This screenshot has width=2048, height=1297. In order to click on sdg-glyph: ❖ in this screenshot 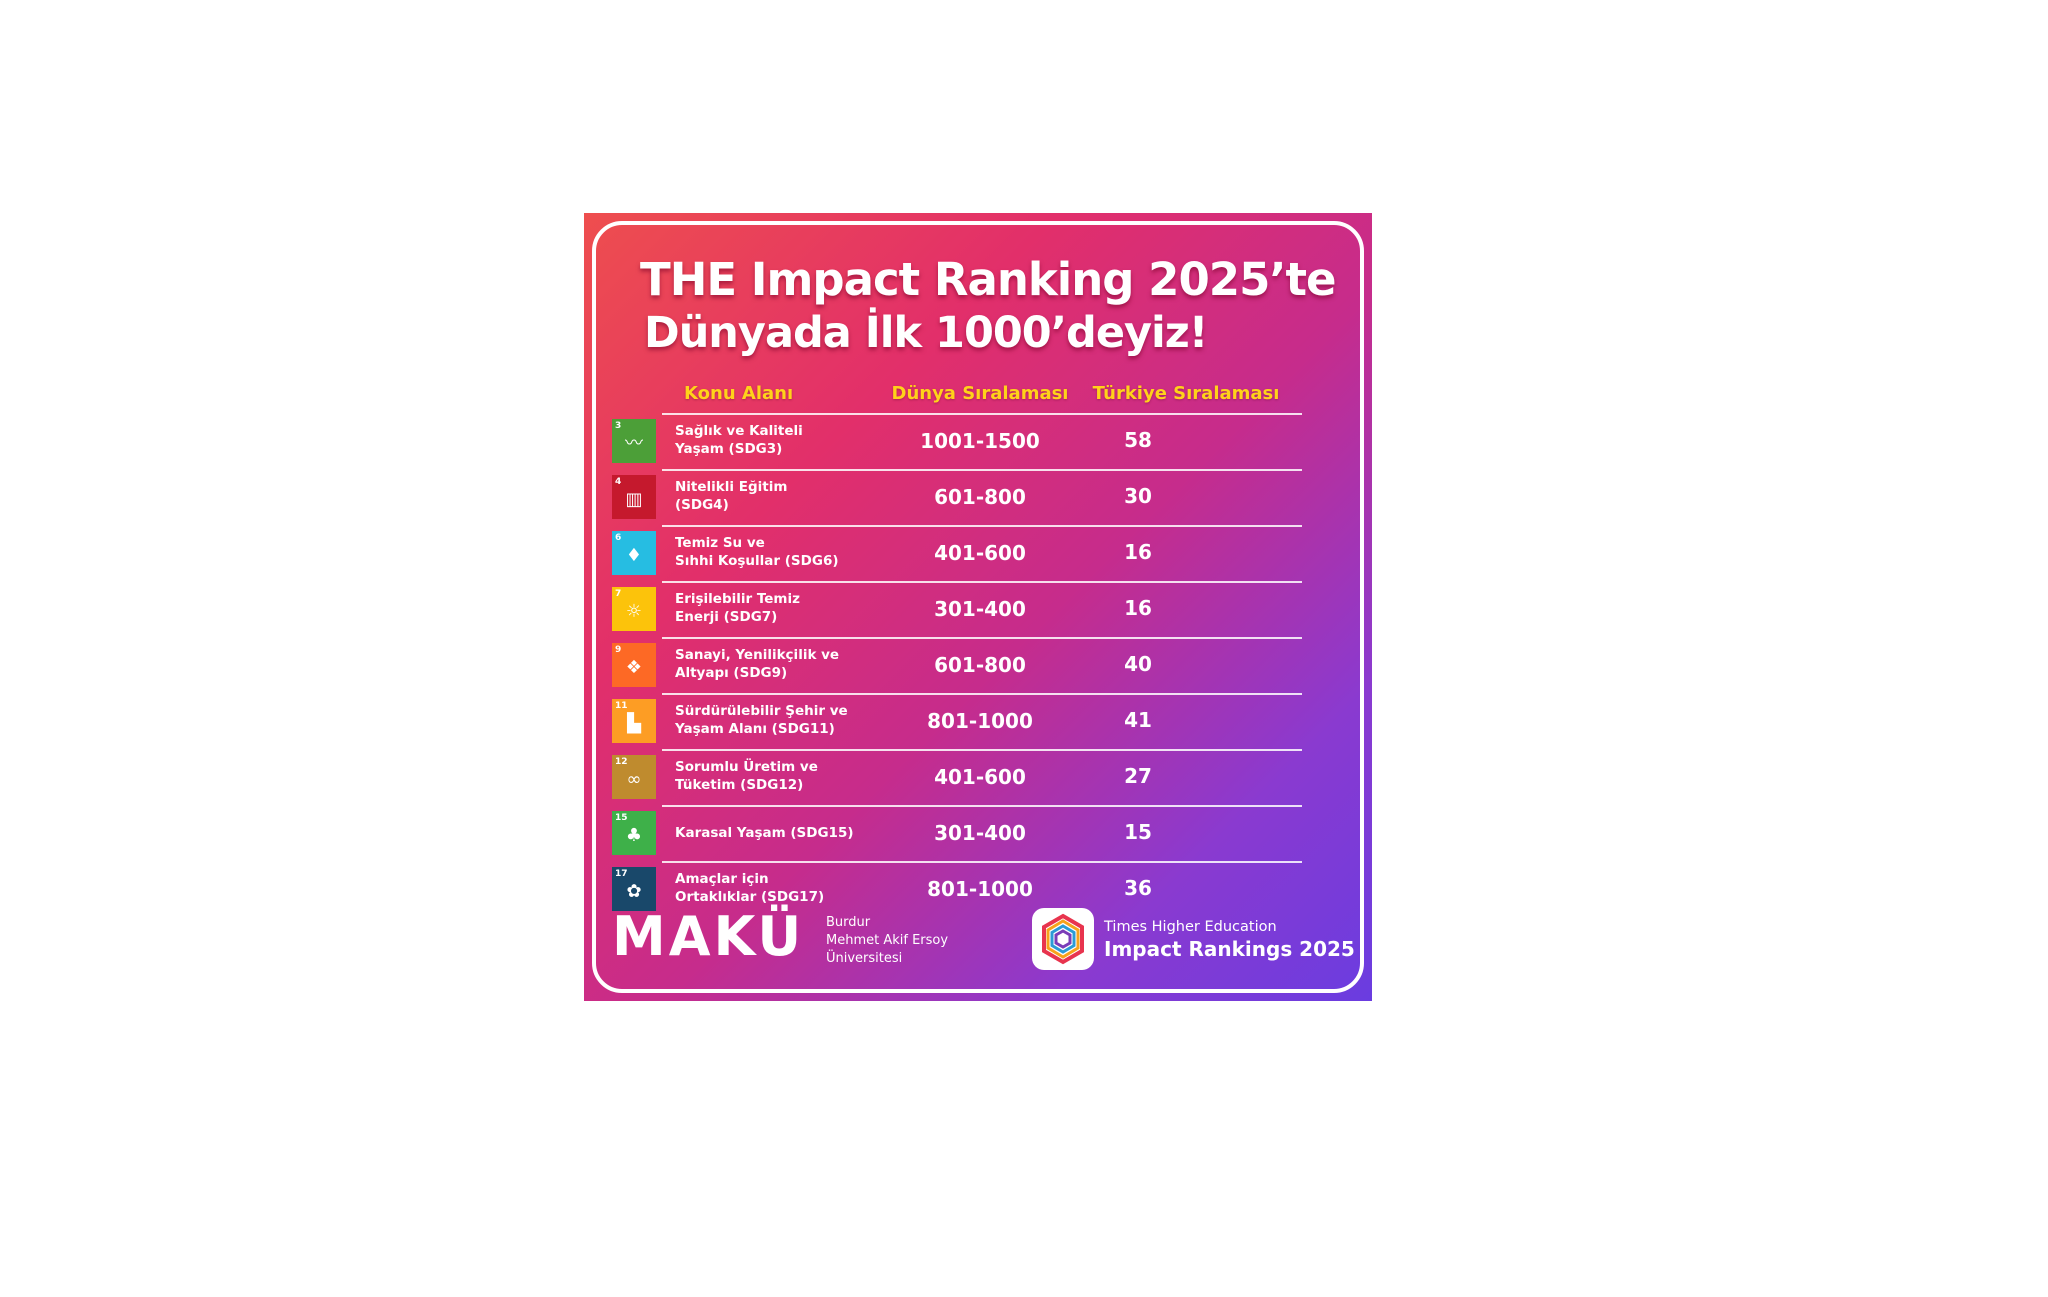, I will do `click(634, 667)`.